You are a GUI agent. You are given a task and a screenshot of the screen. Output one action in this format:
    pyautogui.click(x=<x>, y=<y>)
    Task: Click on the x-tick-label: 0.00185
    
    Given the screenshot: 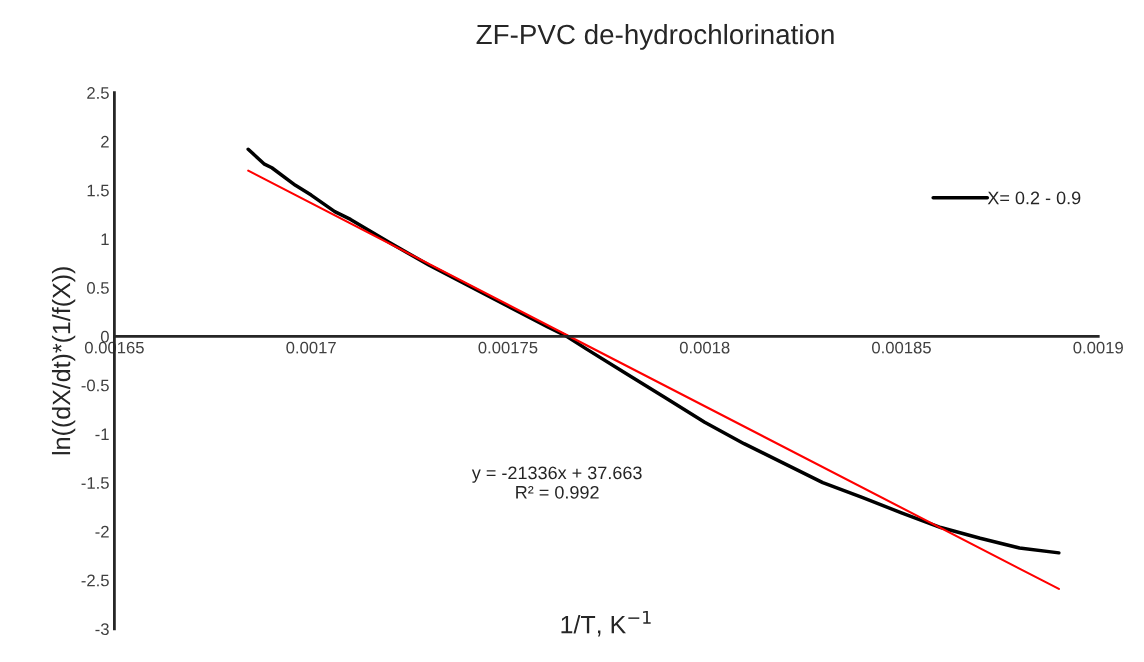 What is the action you would take?
    pyautogui.click(x=901, y=347)
    